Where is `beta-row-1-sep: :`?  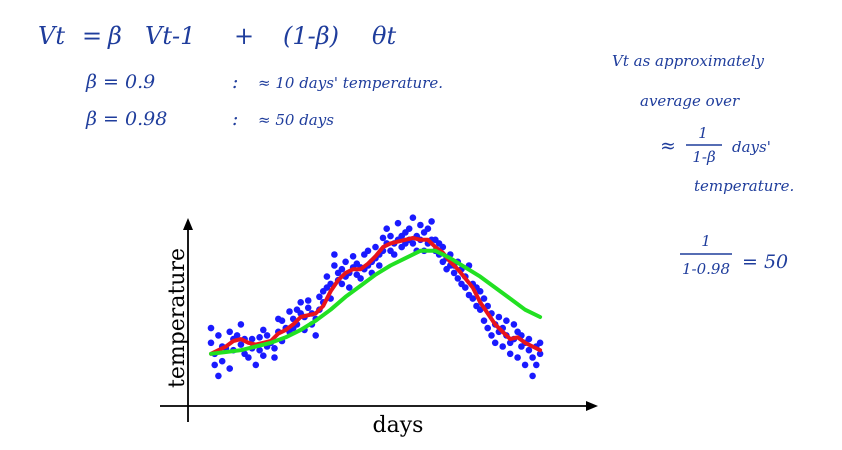
beta-row-1-sep: : is located at coordinates (235, 82).